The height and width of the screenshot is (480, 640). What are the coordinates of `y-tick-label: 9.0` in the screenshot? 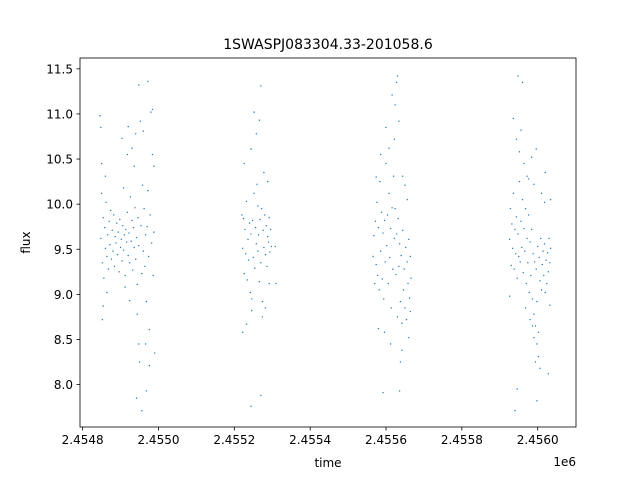 It's located at (63, 295).